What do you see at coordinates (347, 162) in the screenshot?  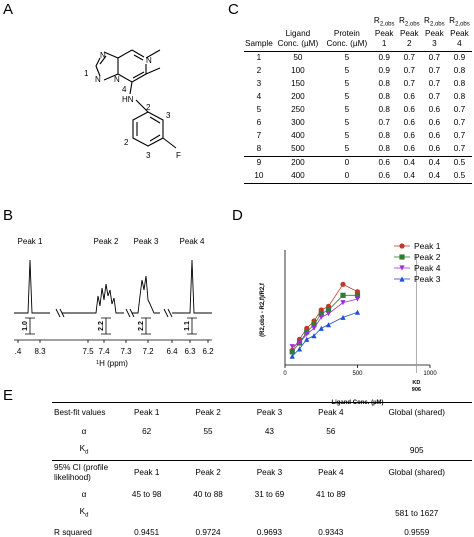 I see `table-cell: 0` at bounding box center [347, 162].